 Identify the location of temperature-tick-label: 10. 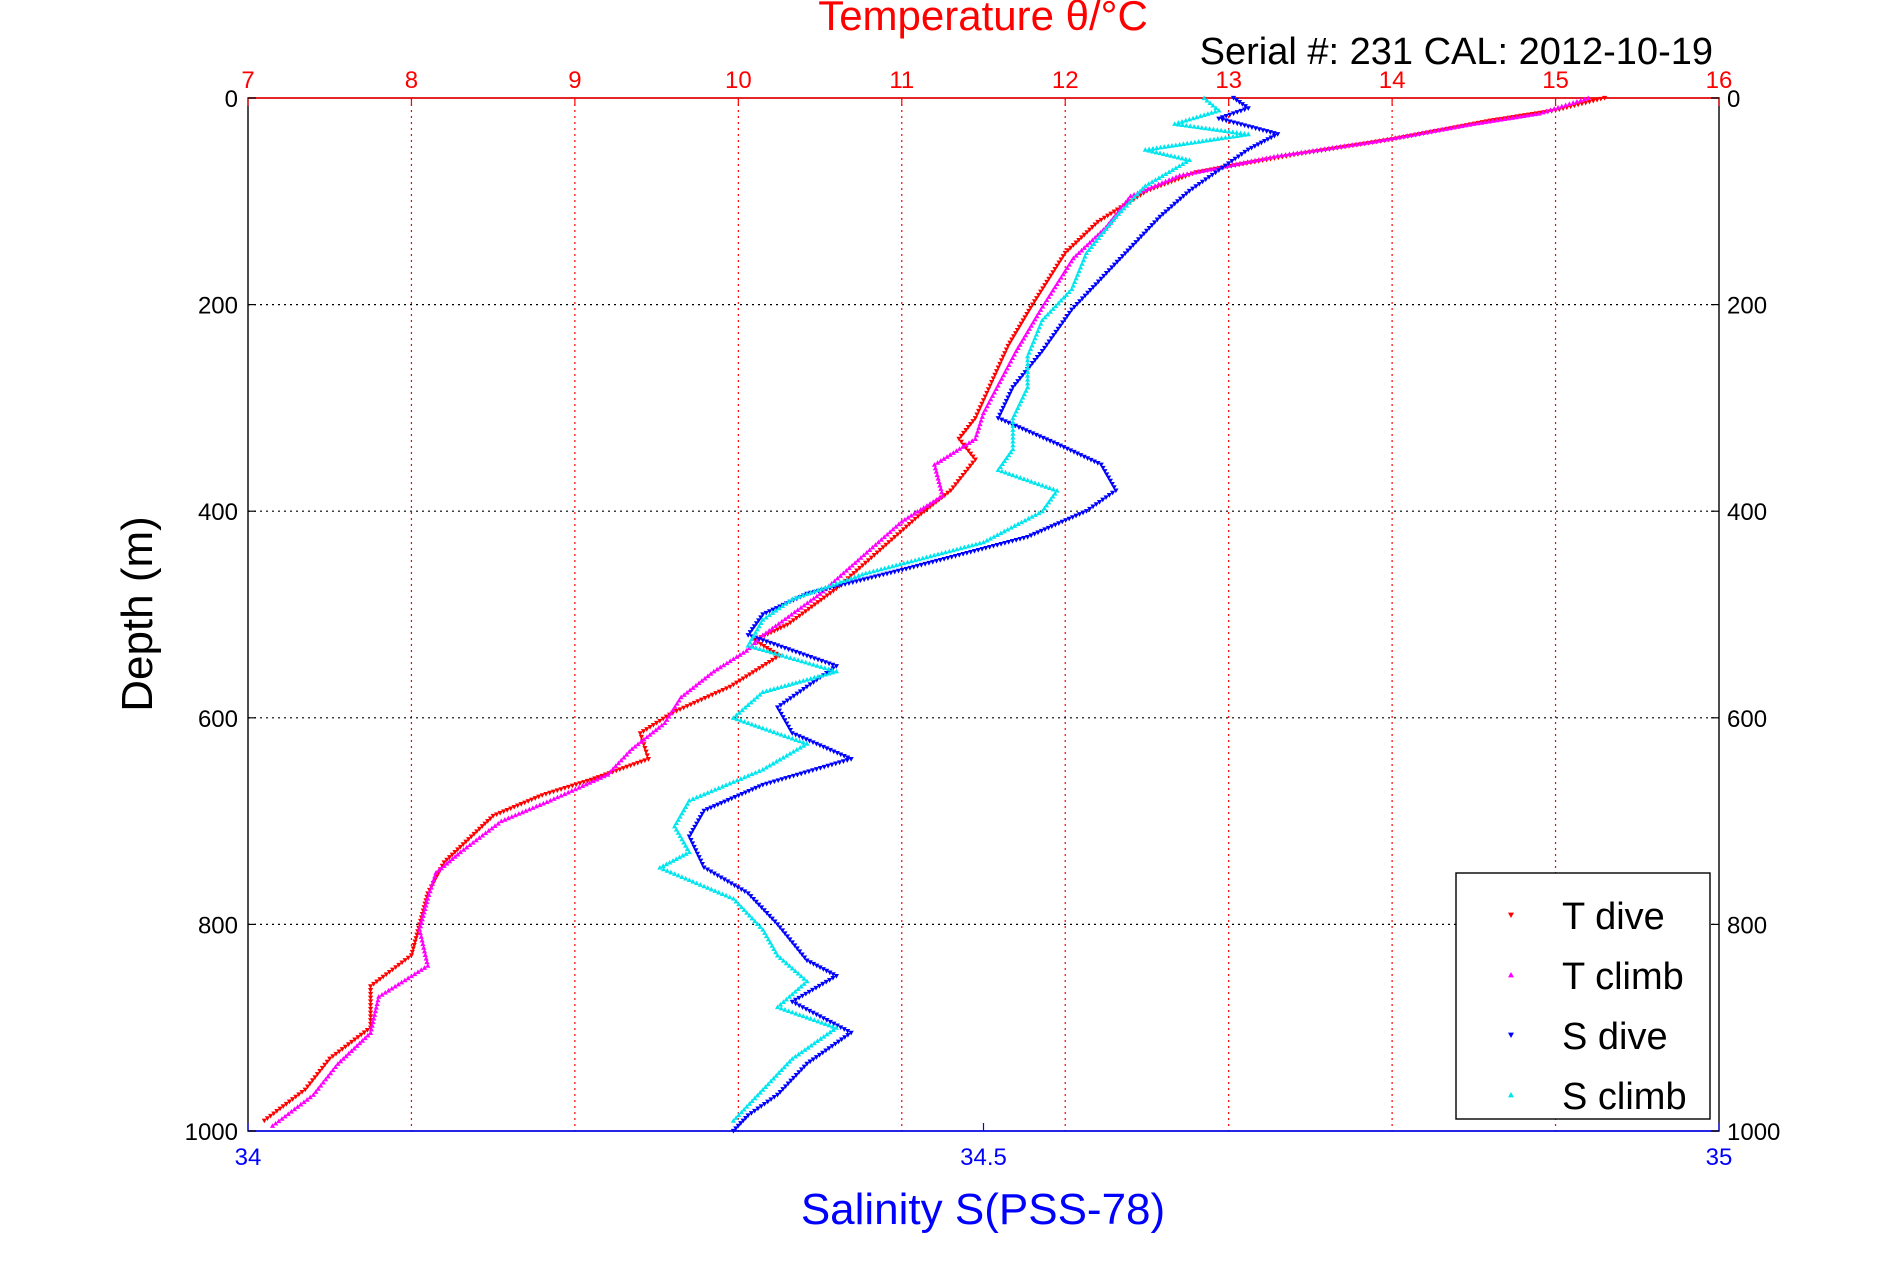
(738, 80).